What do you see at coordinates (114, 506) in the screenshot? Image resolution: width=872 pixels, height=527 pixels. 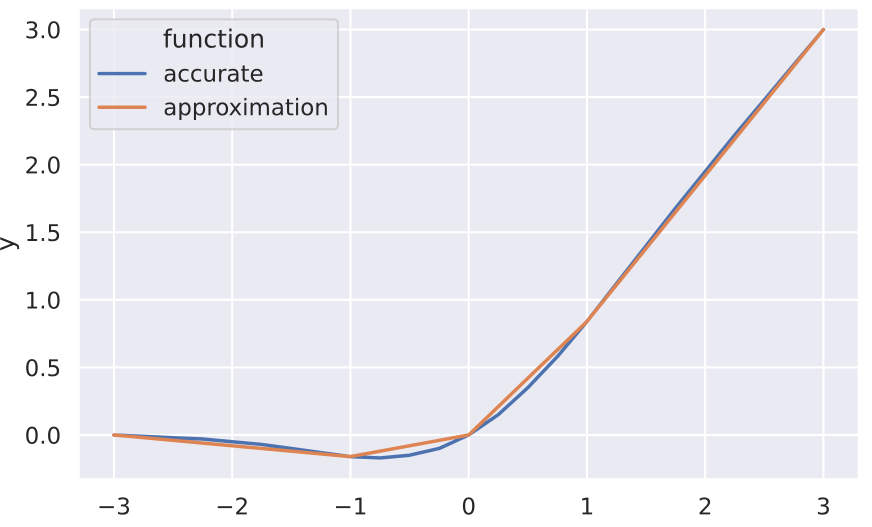 I see `x-tick-label: −3` at bounding box center [114, 506].